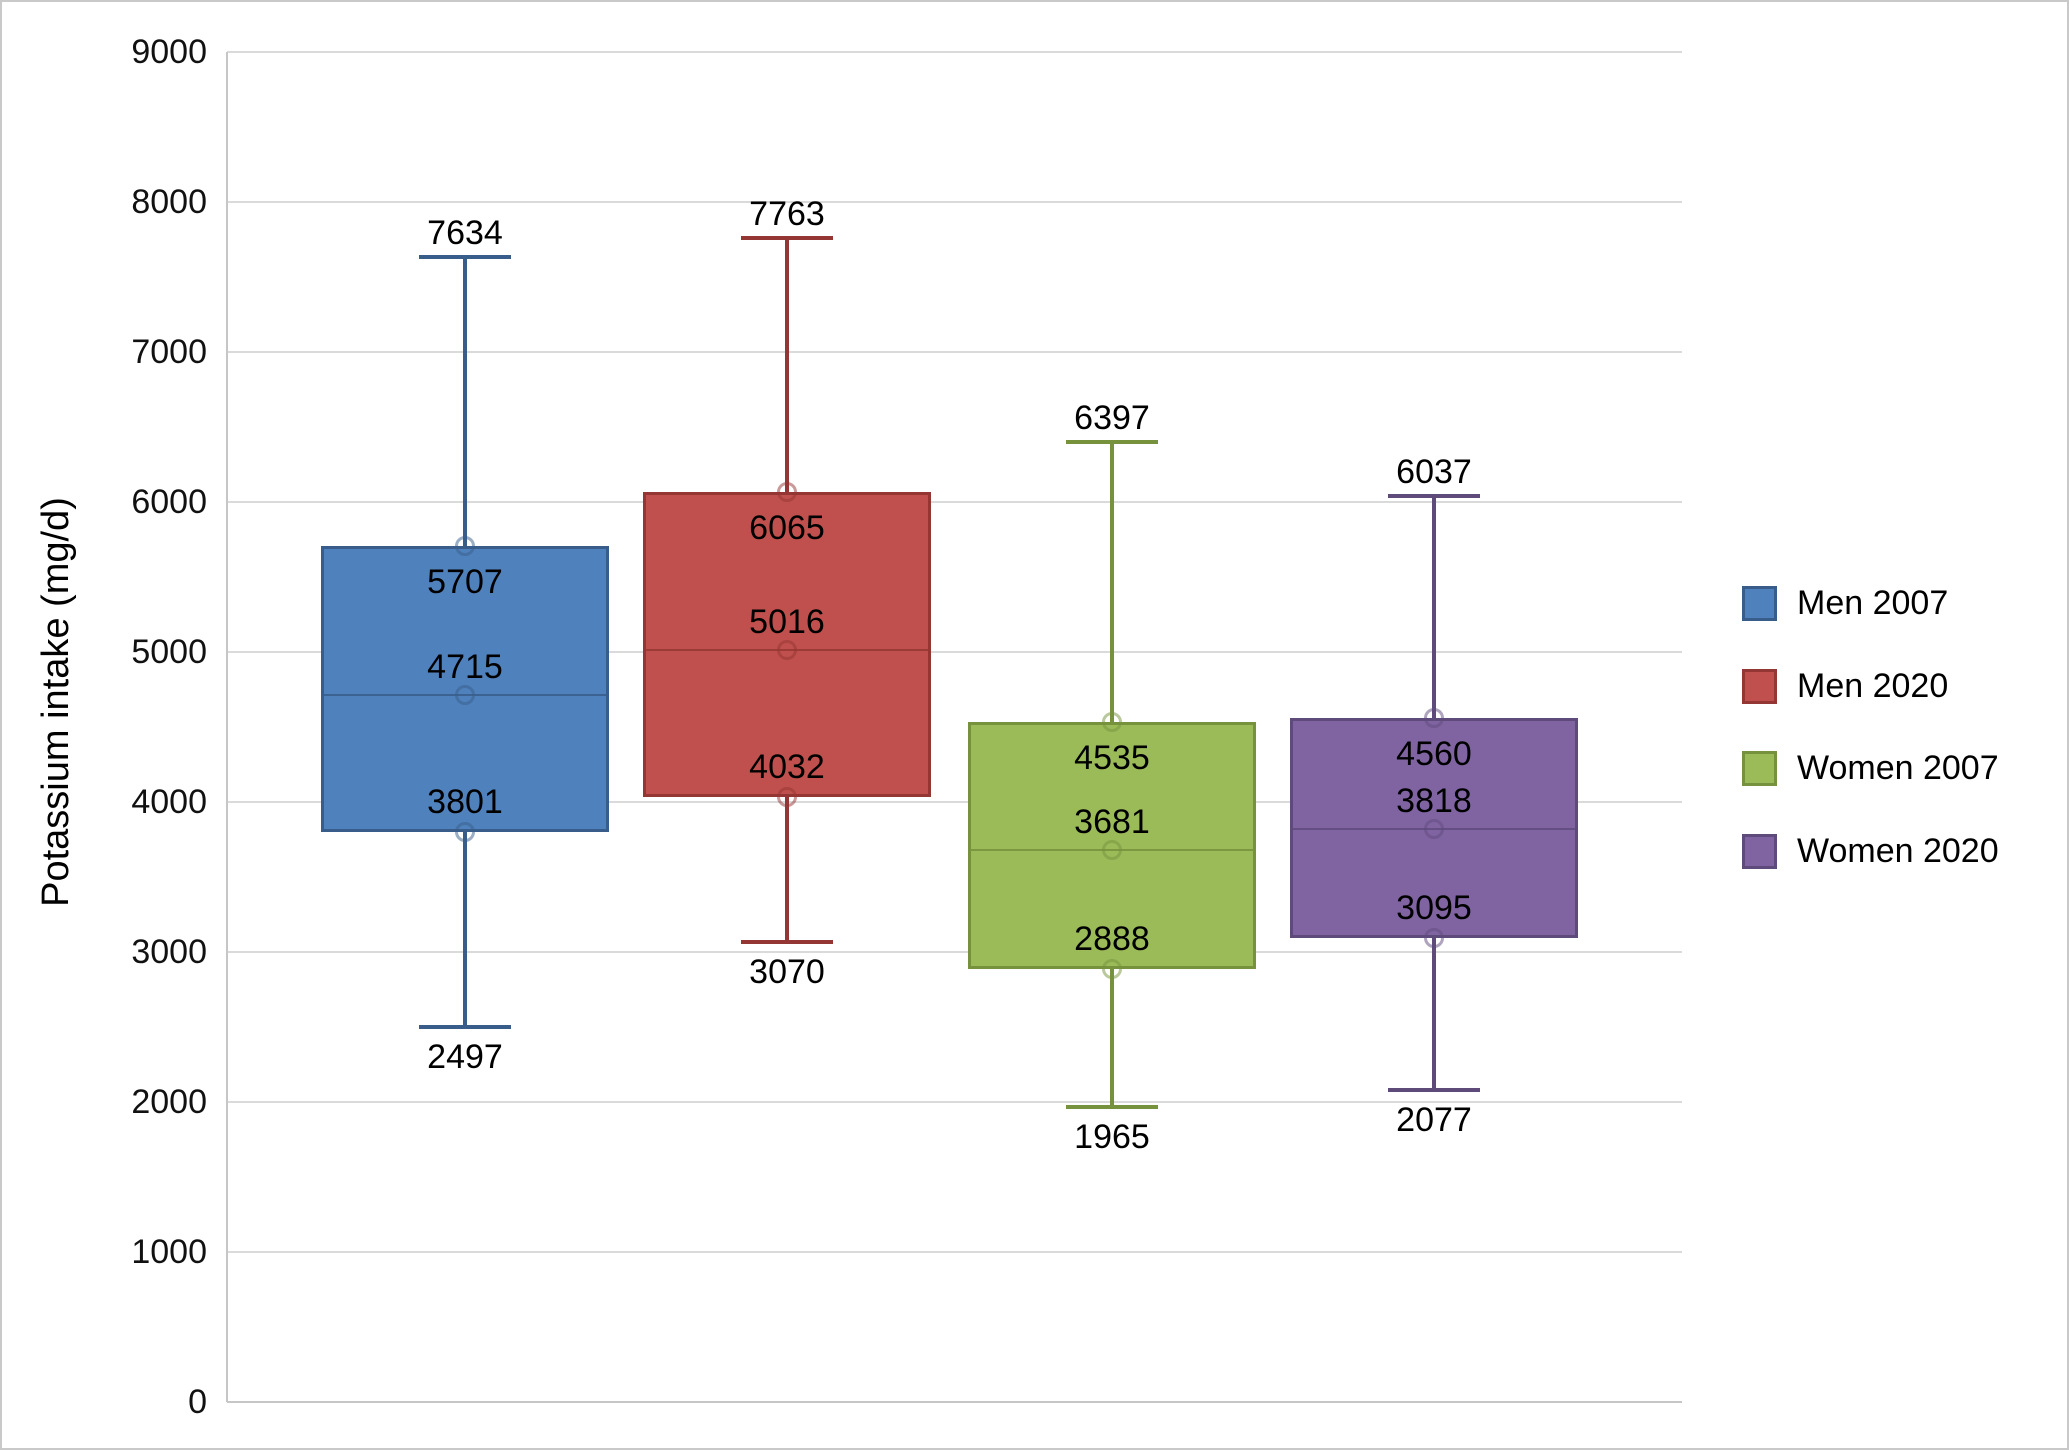  What do you see at coordinates (197, 1402) in the screenshot?
I see `y-axis-tick-label: 0` at bounding box center [197, 1402].